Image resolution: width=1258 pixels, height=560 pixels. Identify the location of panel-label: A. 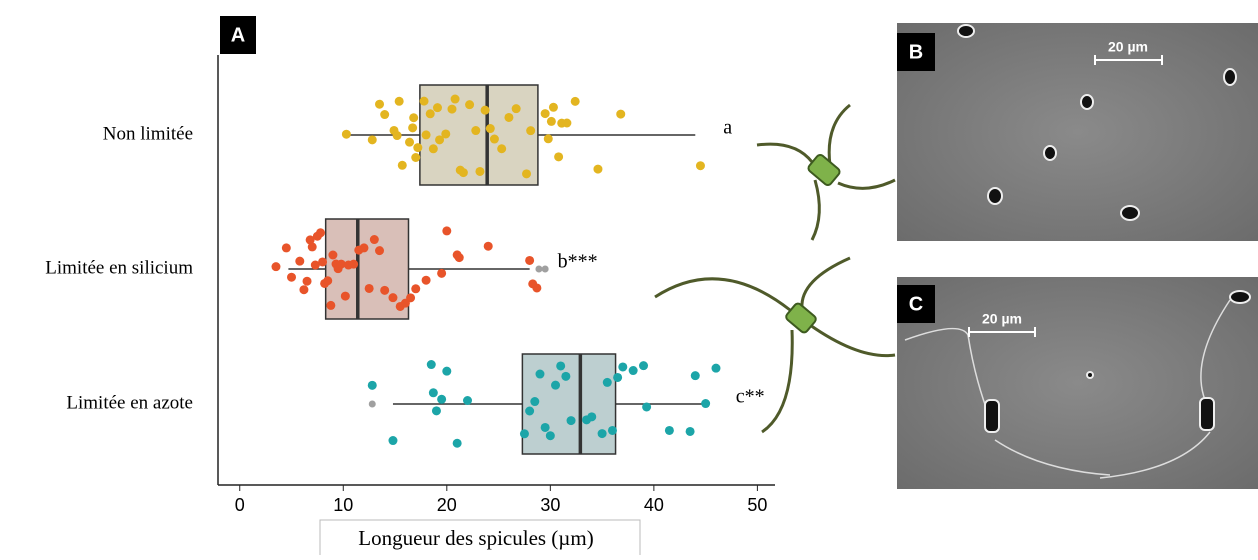
(238, 35).